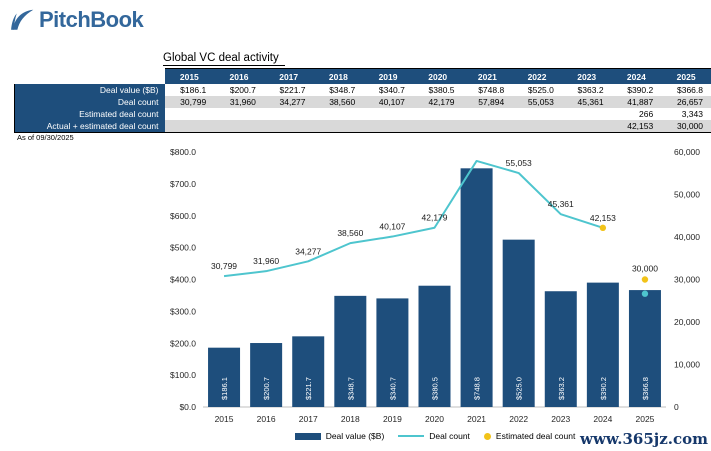 This screenshot has width=711, height=451. I want to click on table-cell: 3,343, so click(692, 114).